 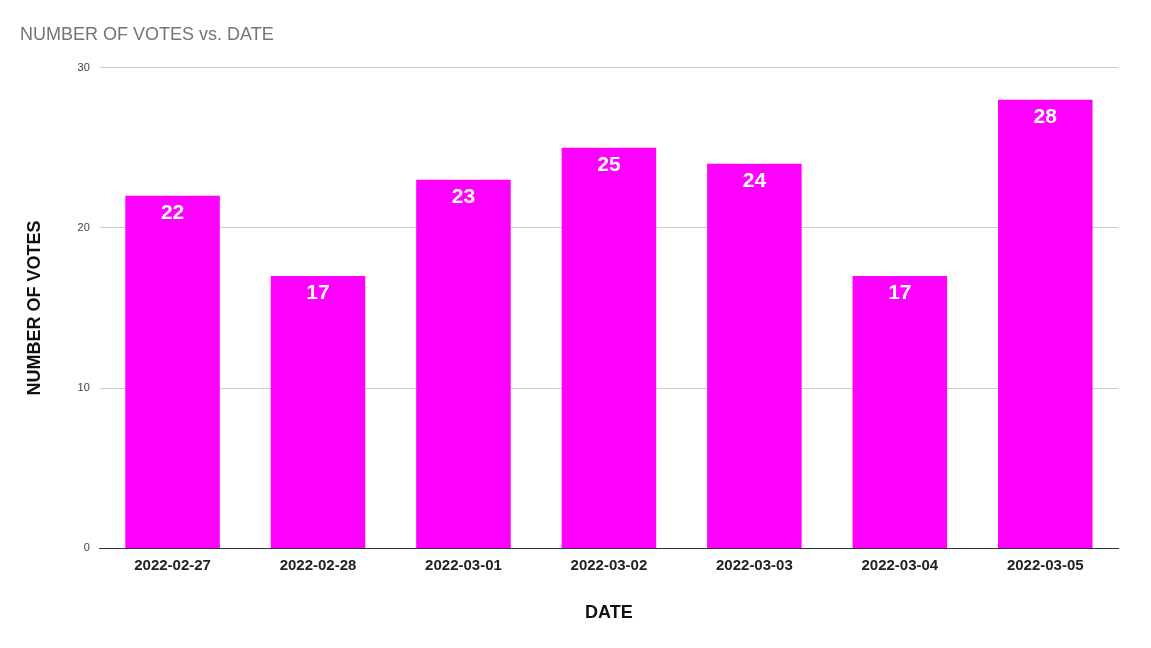 I want to click on y-tick-label: 20, so click(x=83, y=226).